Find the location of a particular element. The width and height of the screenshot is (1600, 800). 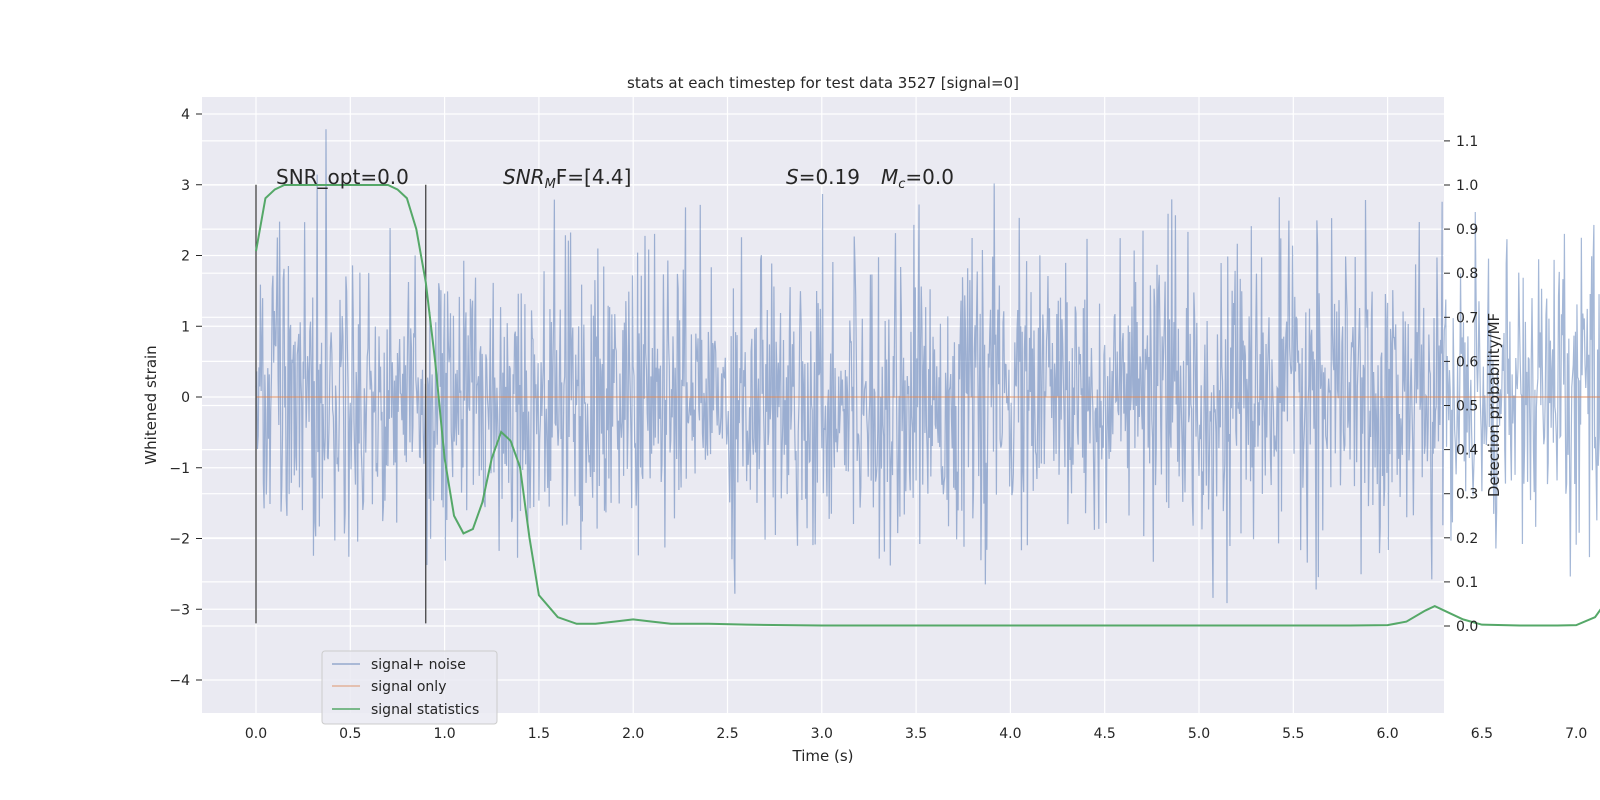

x-tick-label: 2.0 is located at coordinates (633, 734).